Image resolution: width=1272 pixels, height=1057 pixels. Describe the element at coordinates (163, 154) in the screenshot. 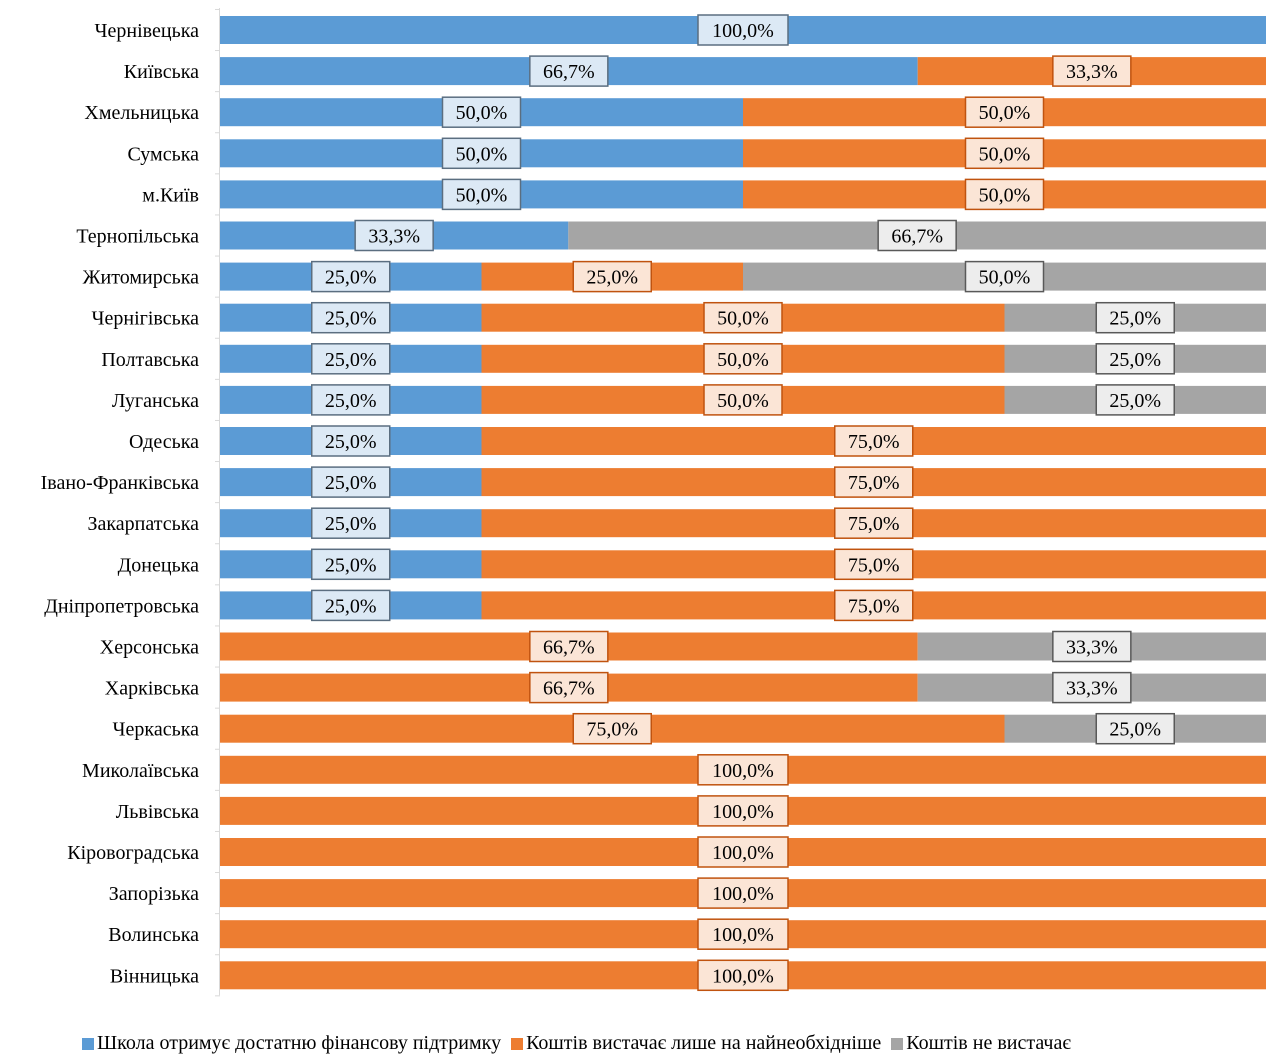

I see `category-label: Сумська` at that location.